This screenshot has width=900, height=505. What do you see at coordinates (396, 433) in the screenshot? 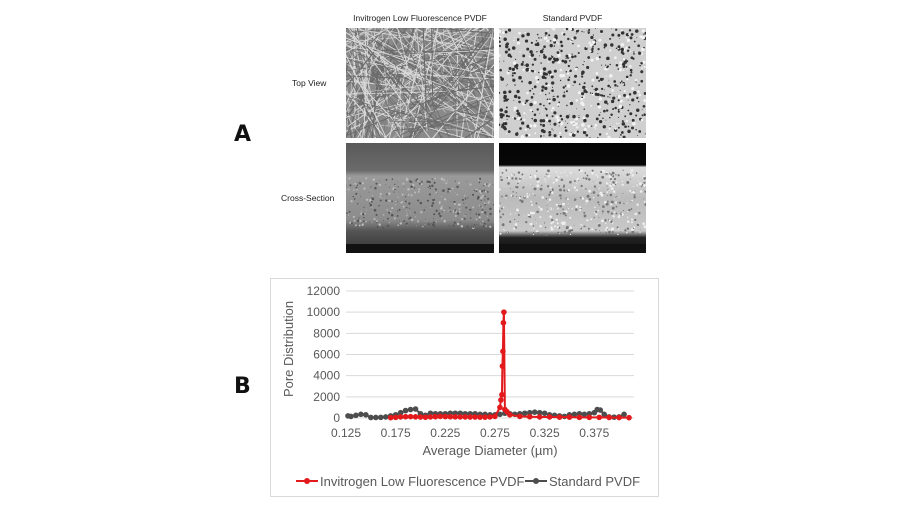
I see `x-tick-label: 0.175` at bounding box center [396, 433].